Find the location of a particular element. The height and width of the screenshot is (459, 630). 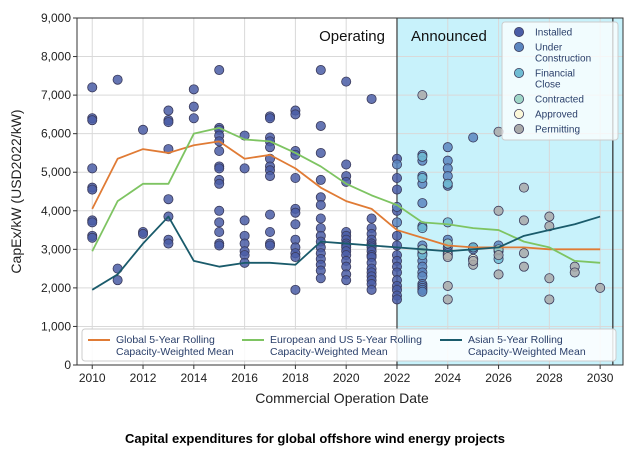

legend-label: Permitting is located at coordinates (557, 130).